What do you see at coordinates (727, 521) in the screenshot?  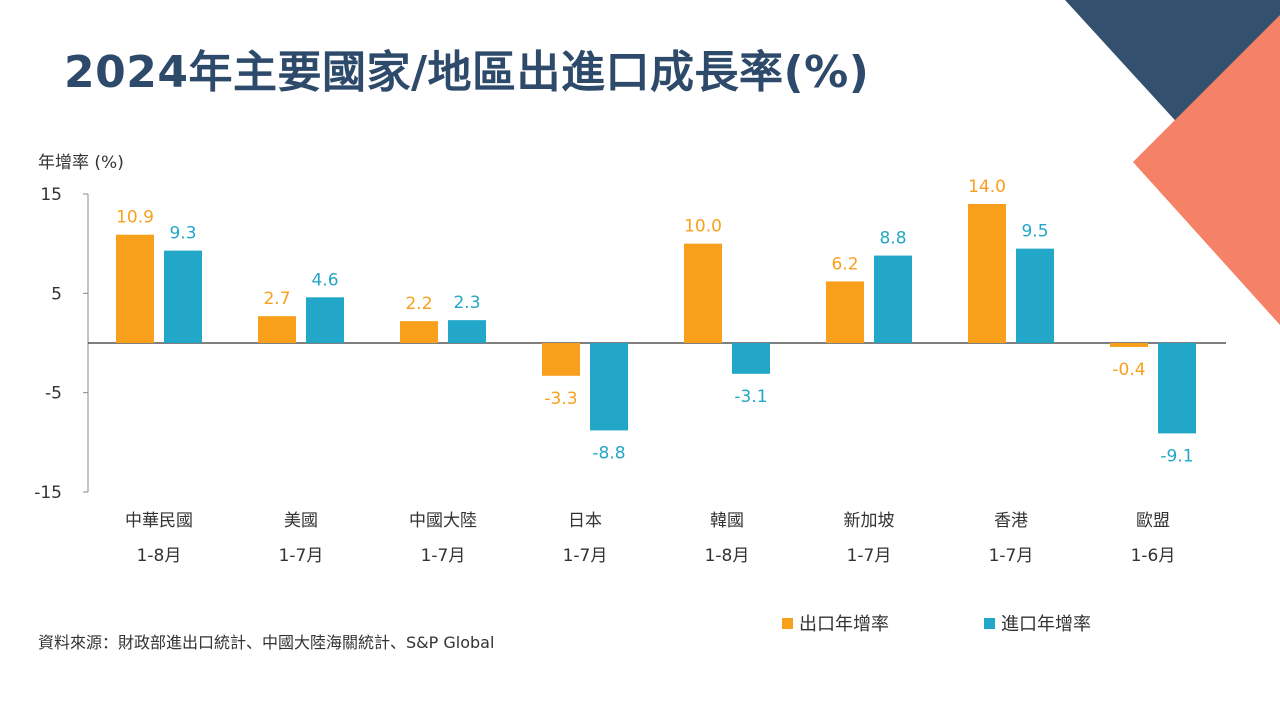 I see `category-label: 韓國` at bounding box center [727, 521].